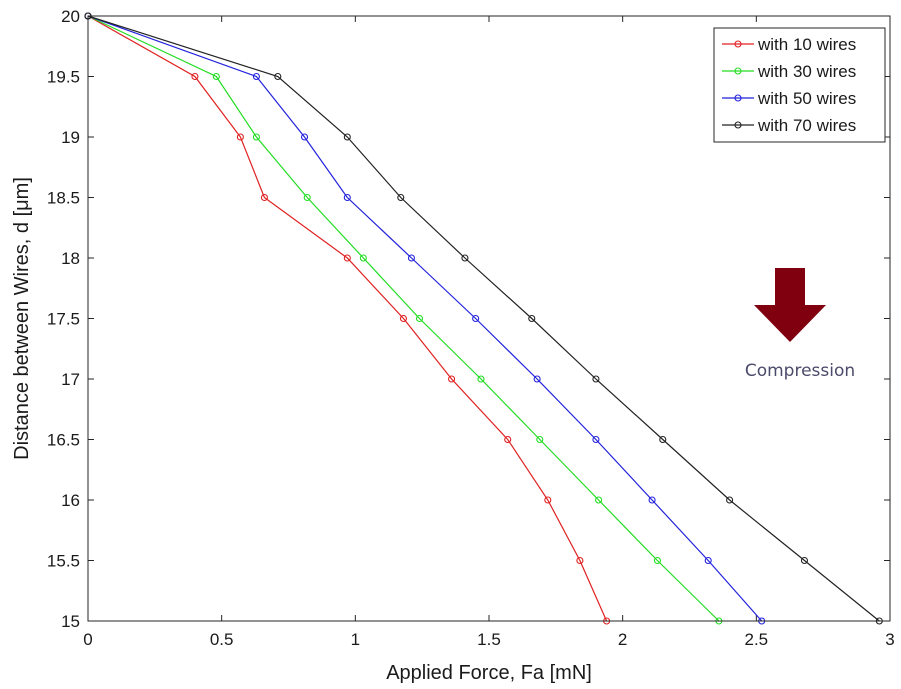  I want to click on x-tick-label: 3, so click(889, 639).